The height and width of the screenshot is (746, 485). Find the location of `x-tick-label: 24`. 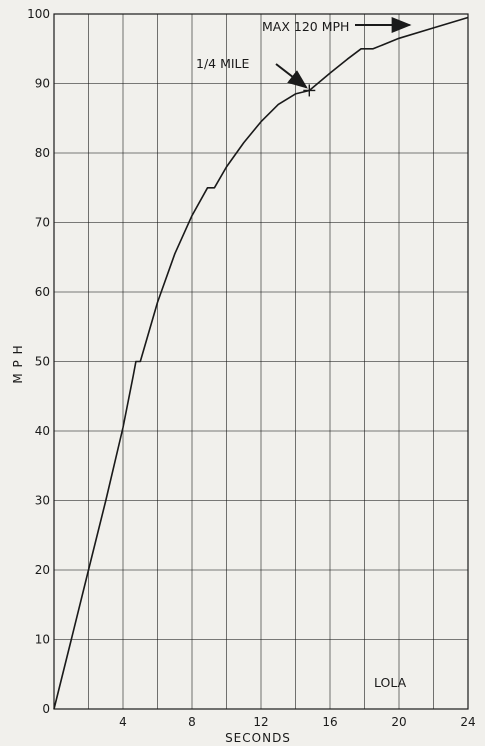

x-tick-label: 24 is located at coordinates (467, 722).